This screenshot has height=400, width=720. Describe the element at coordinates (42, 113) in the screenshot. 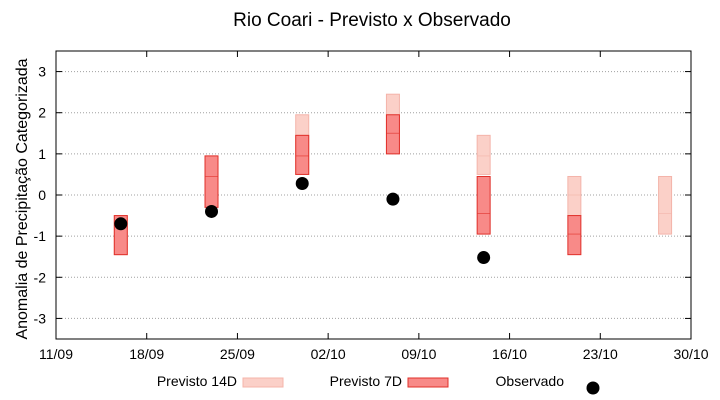

I see `y-tick-label: 2` at that location.